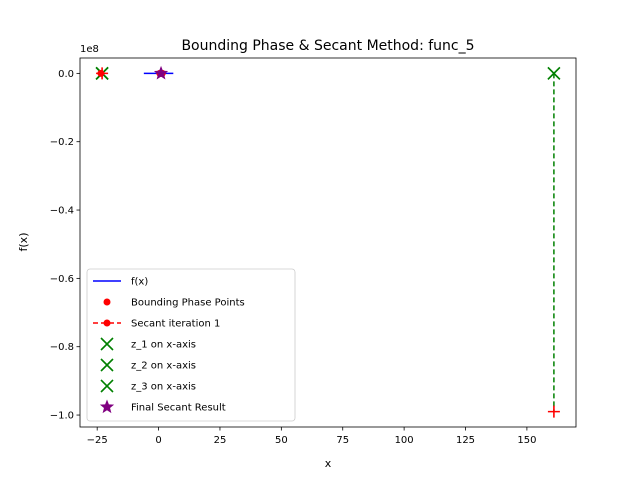 The image size is (640, 484). What do you see at coordinates (526, 440) in the screenshot?
I see `x-tick-label: 150` at bounding box center [526, 440].